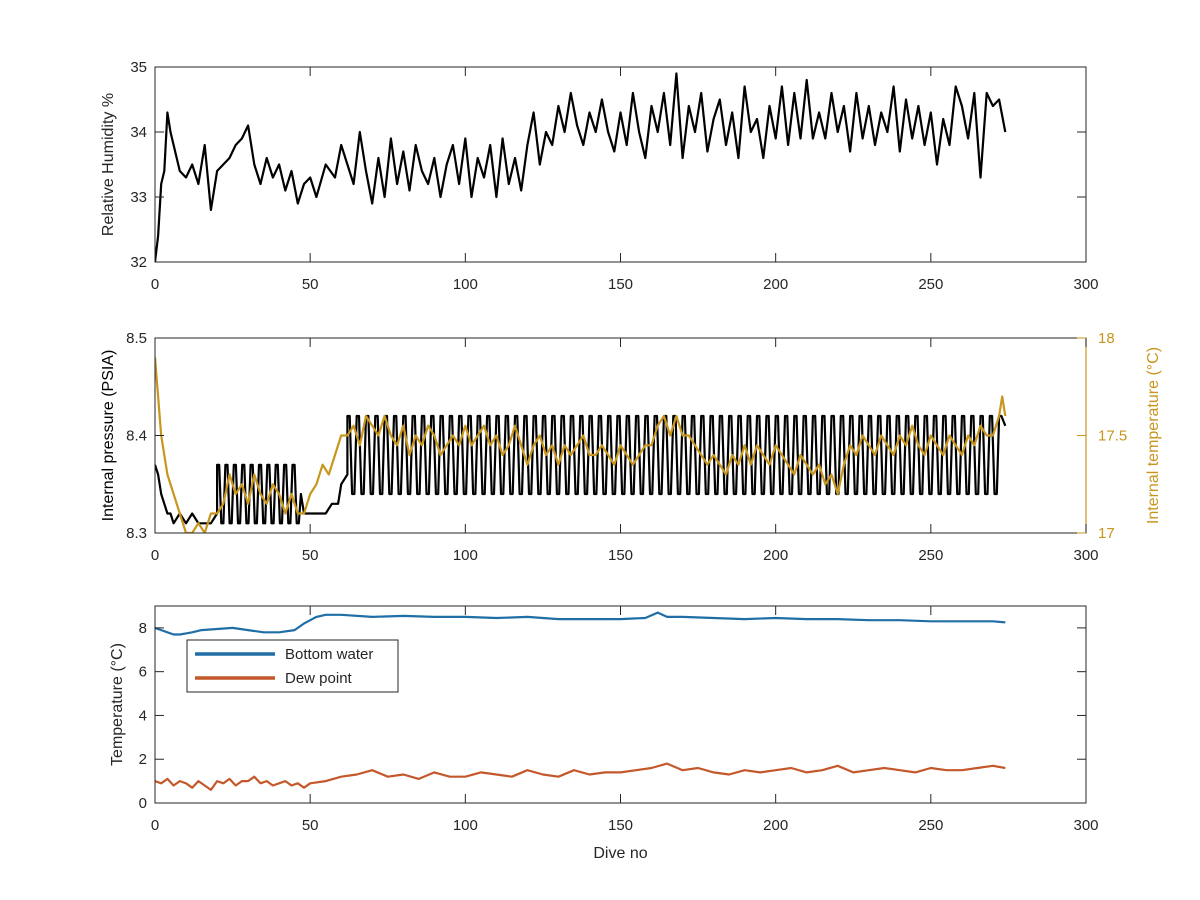  I want to click on y-axis-label: Temperature (°C), so click(117, 704).